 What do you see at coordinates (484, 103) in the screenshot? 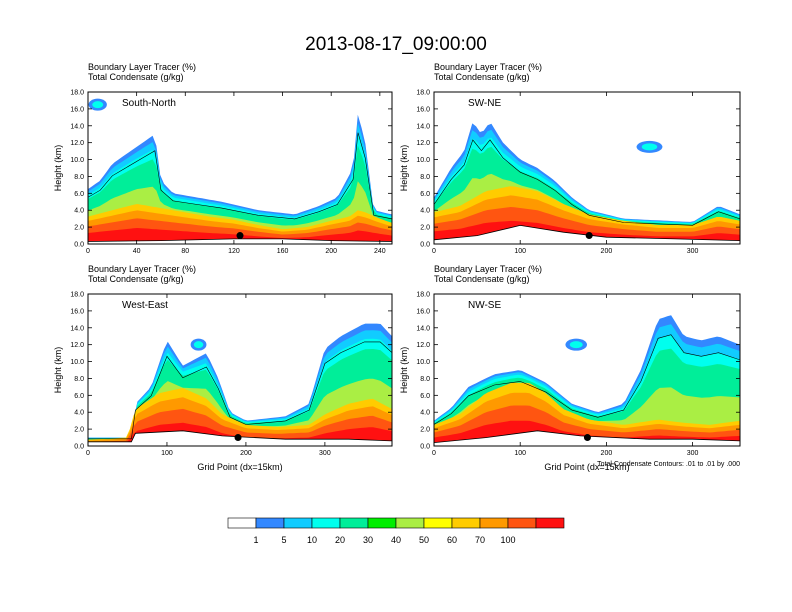
I see `panel-label: SW-NE` at bounding box center [484, 103].